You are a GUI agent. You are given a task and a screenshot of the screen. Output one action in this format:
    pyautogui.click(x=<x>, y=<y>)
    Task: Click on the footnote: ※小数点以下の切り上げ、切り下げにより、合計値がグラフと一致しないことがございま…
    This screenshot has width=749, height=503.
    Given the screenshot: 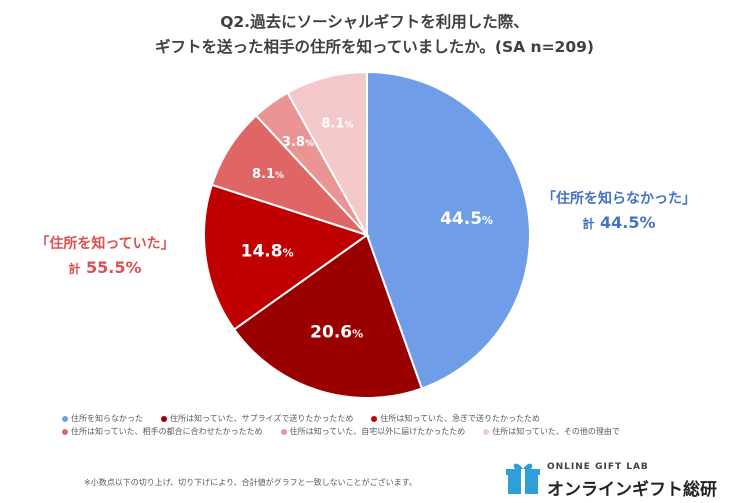 What is the action you would take?
    pyautogui.click(x=250, y=482)
    